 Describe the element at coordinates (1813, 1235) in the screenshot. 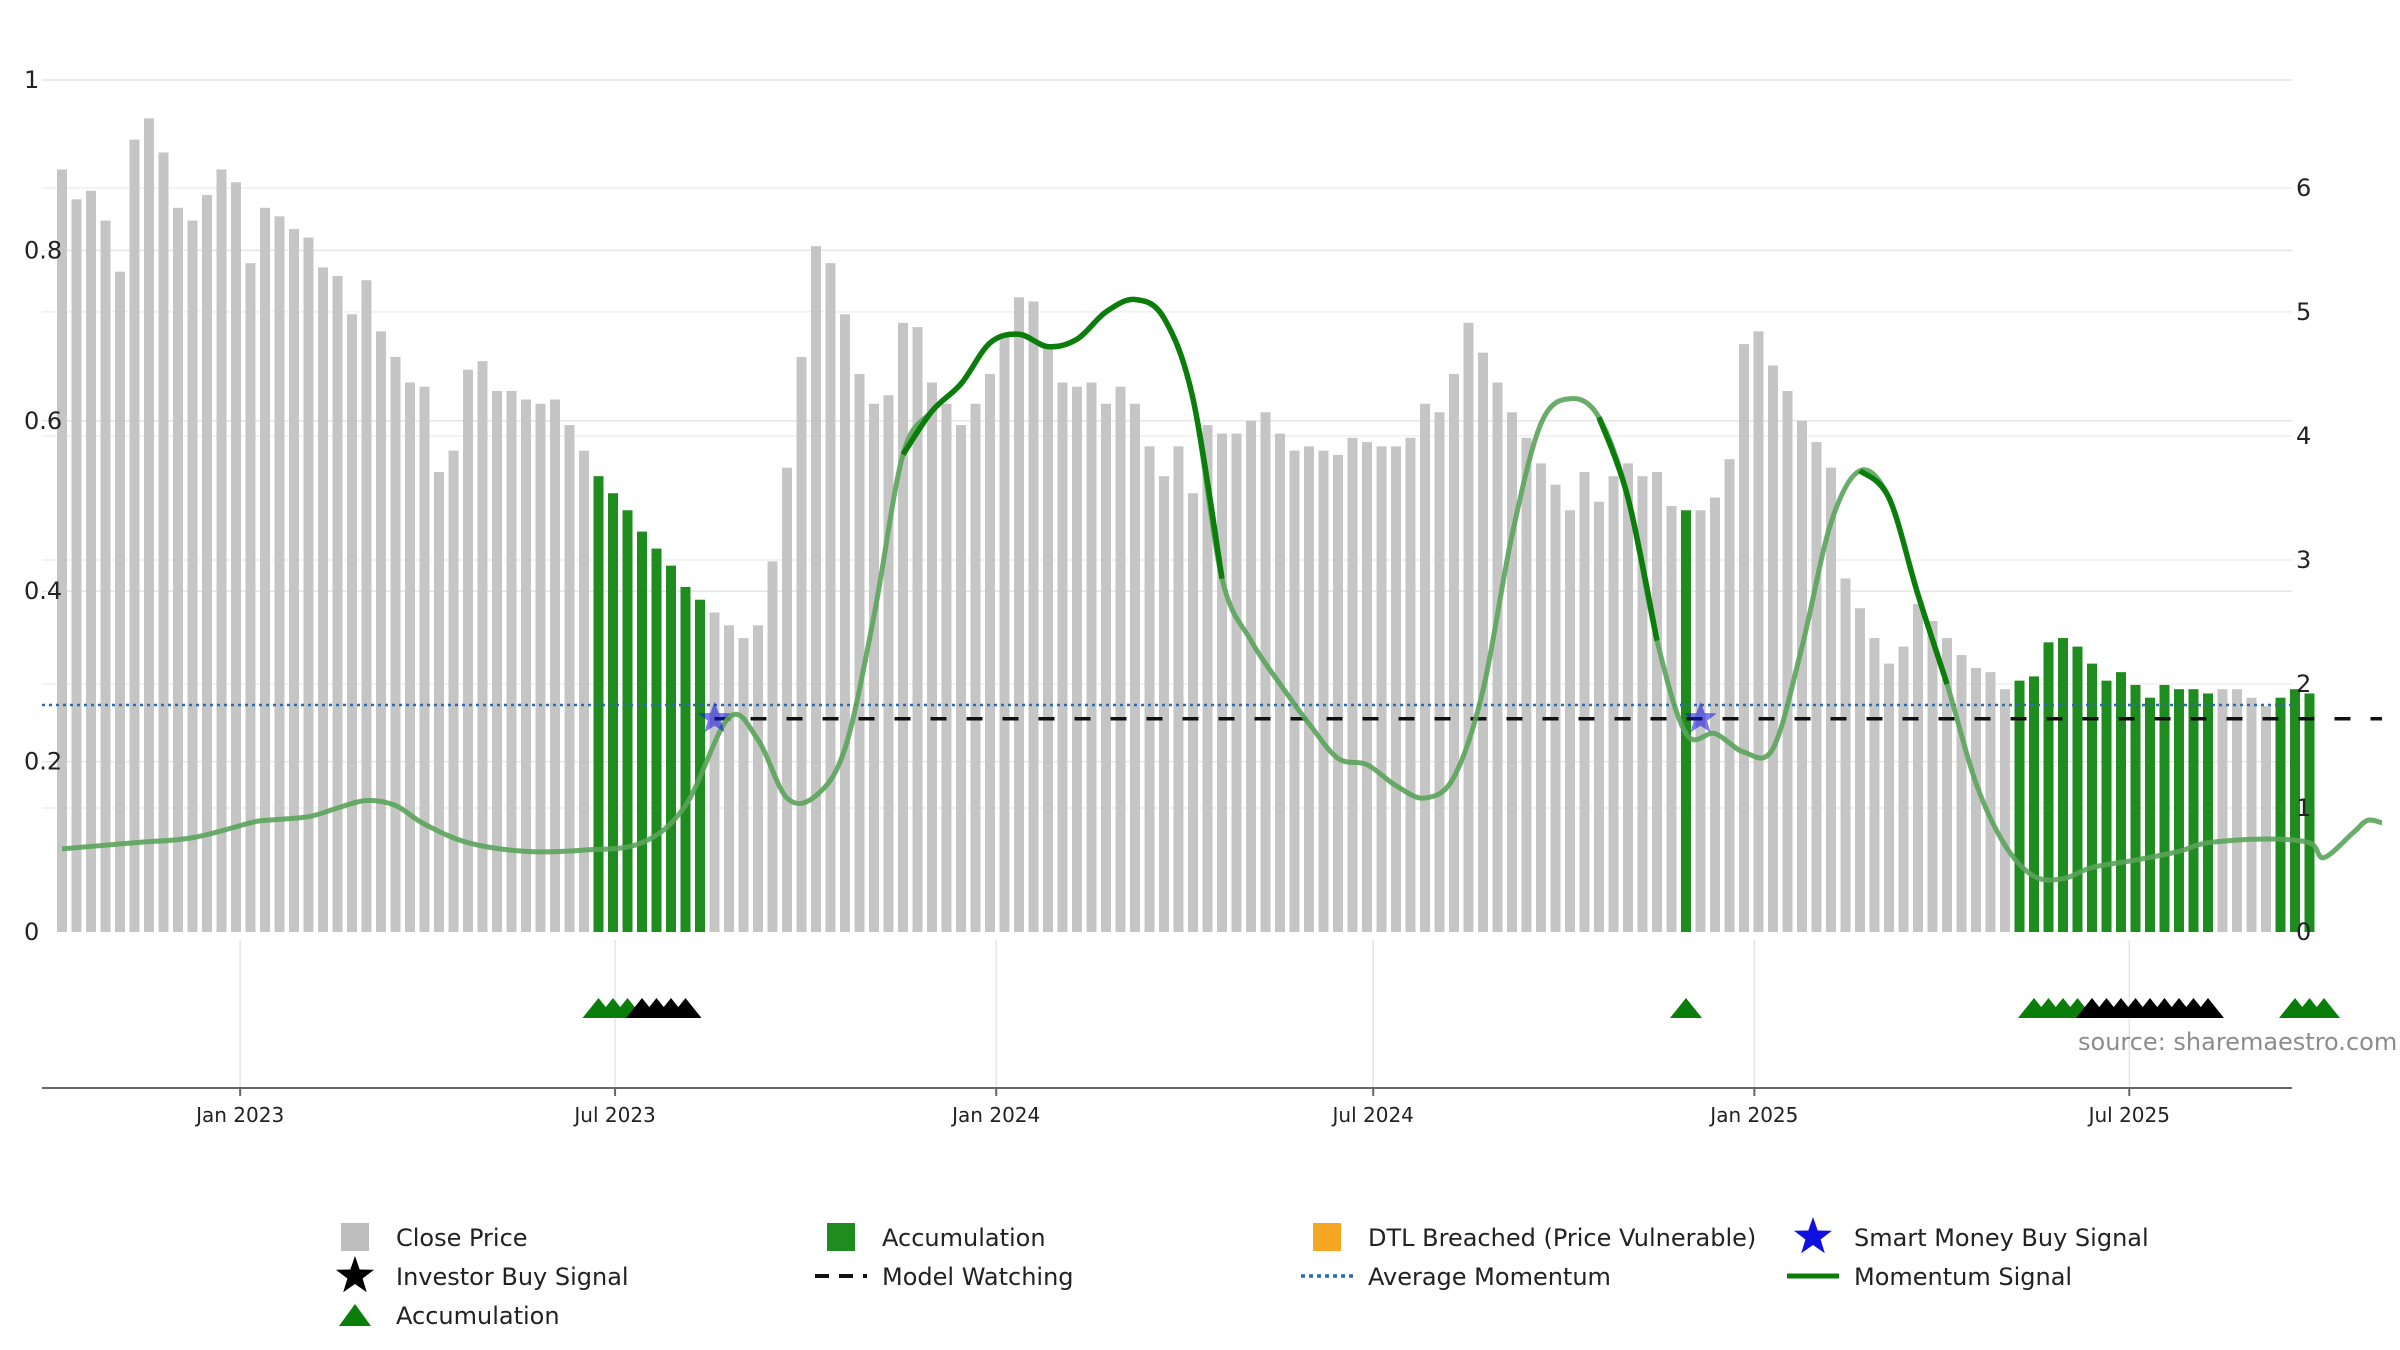

I see `smart_money-star-icon` at that location.